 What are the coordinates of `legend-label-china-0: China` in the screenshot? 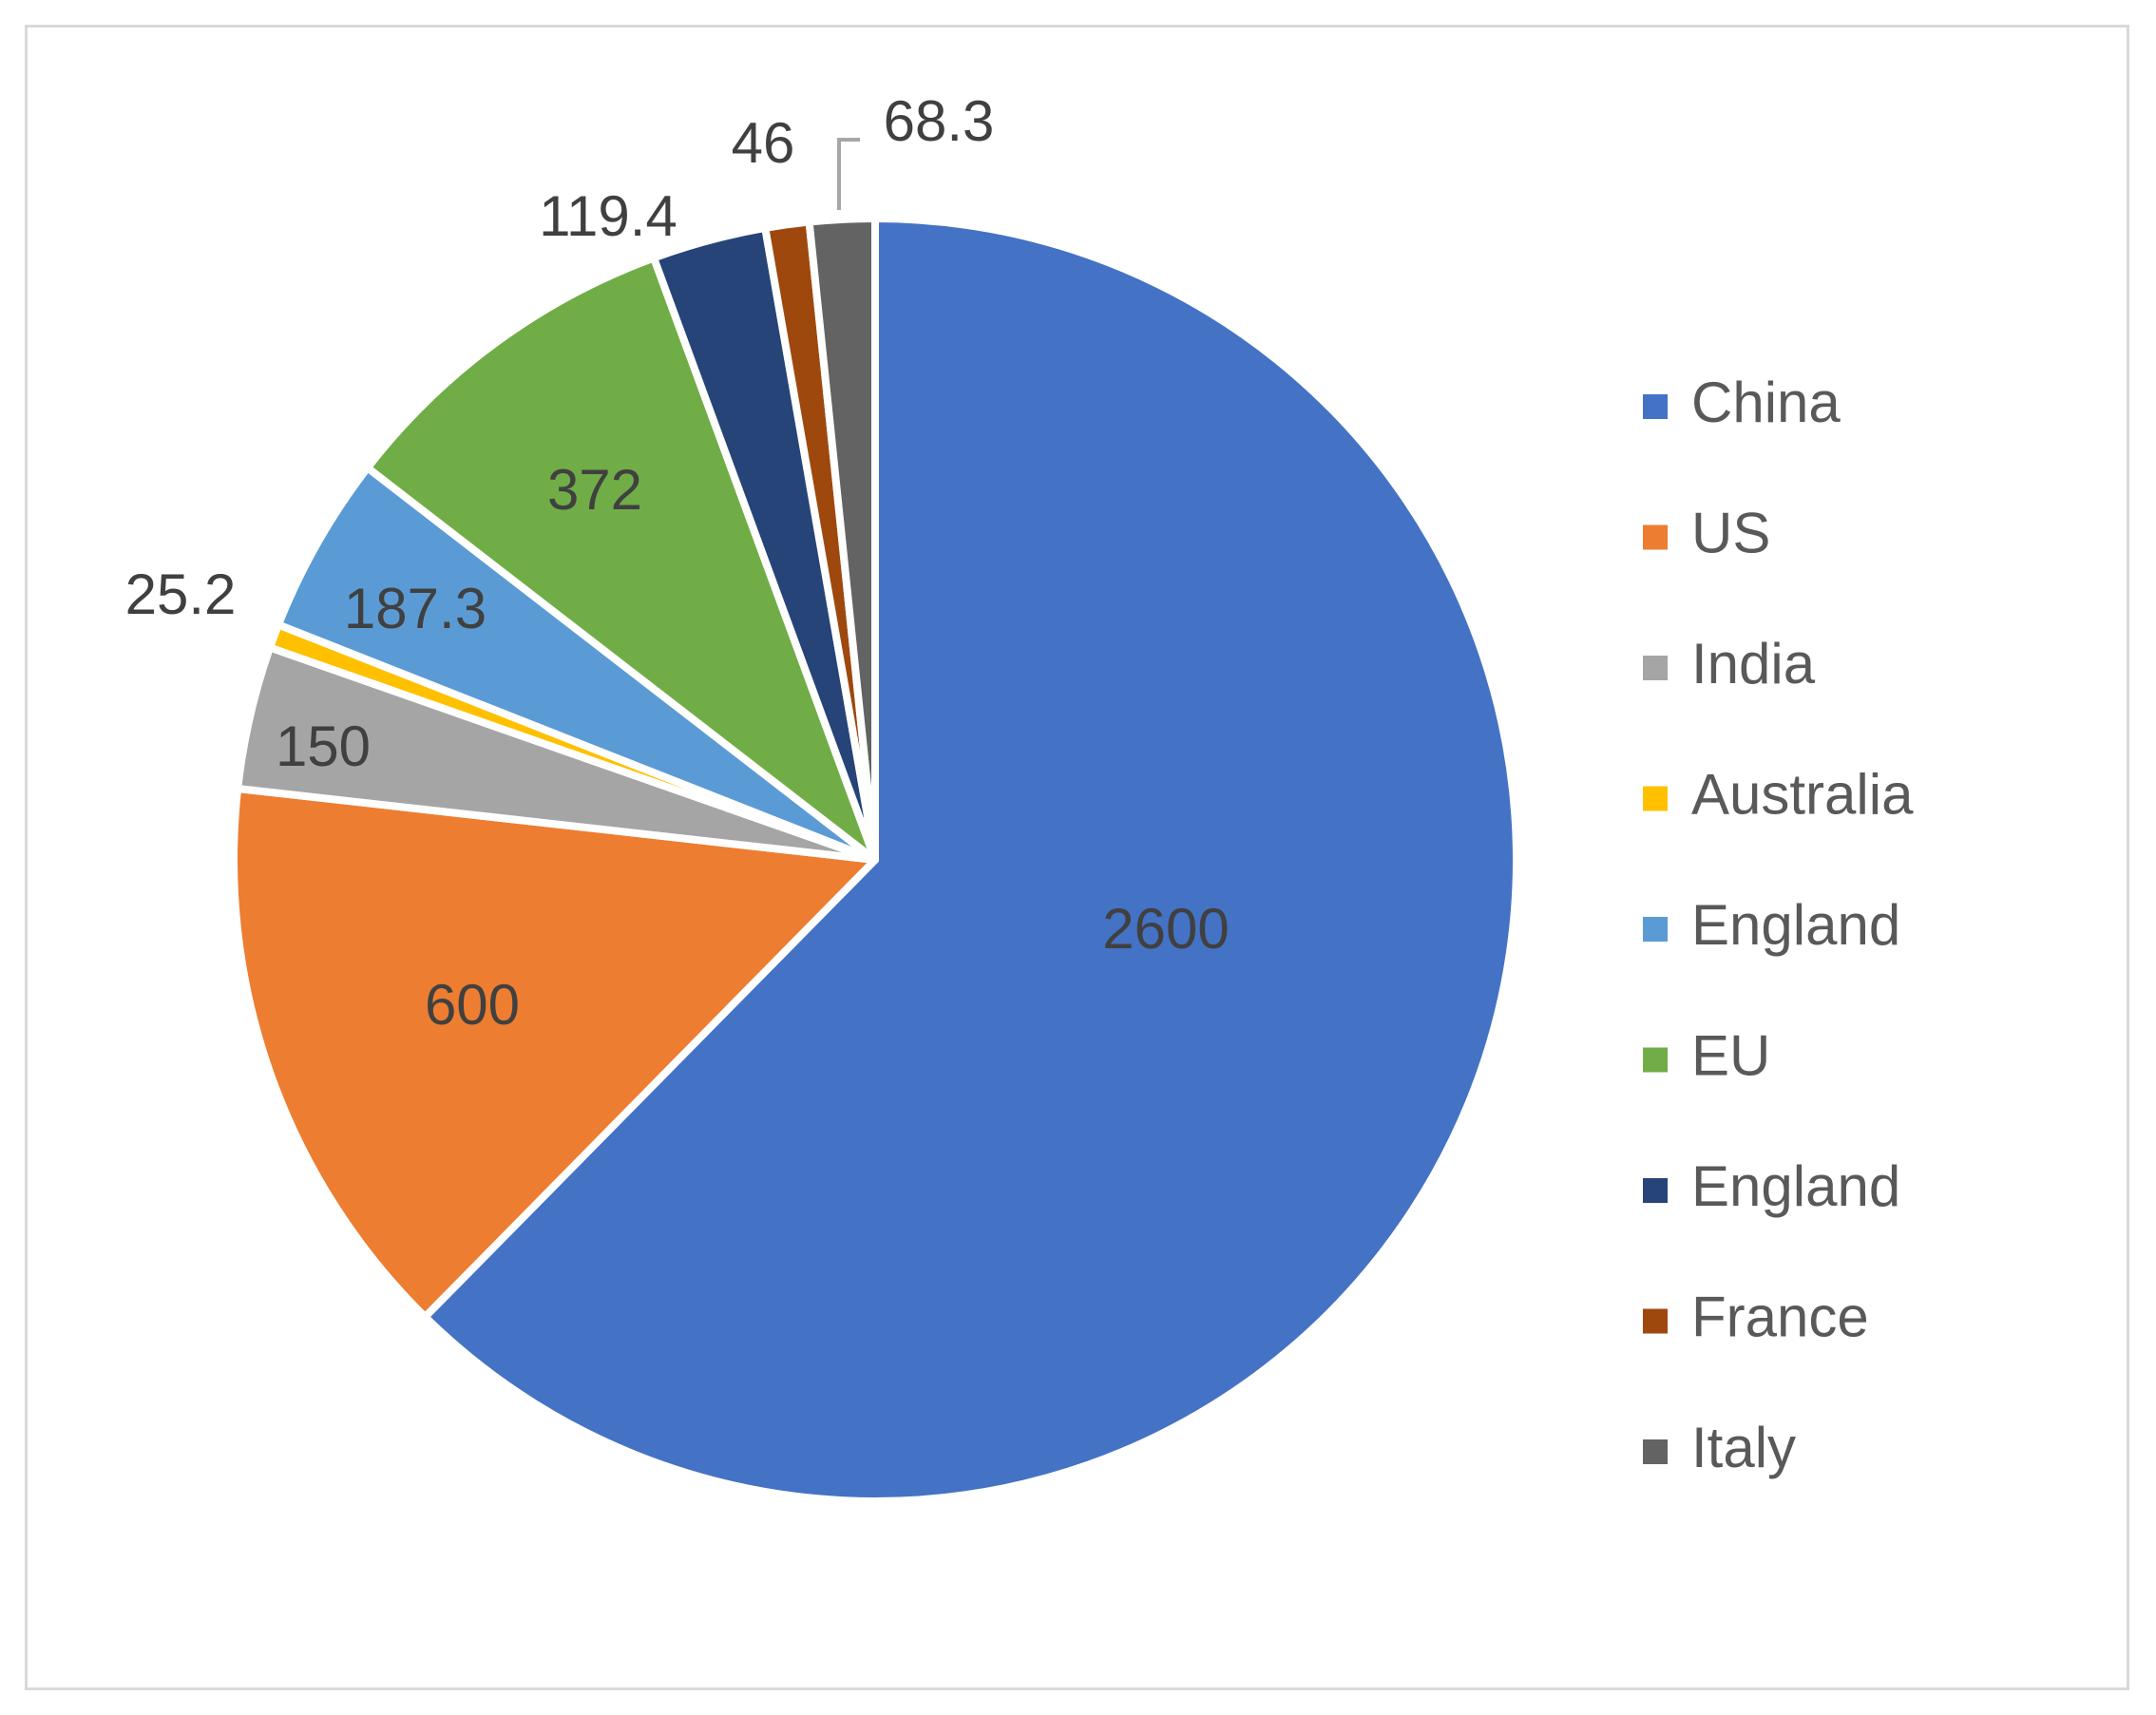 It's located at (1766, 402).